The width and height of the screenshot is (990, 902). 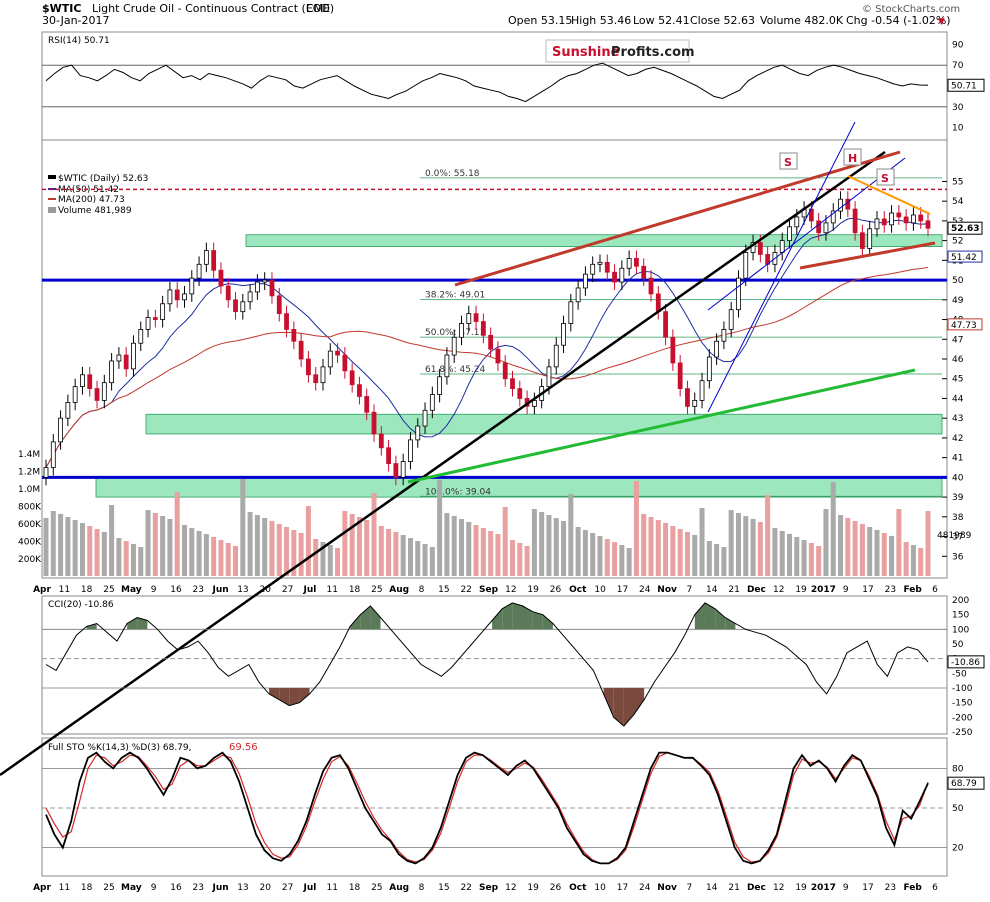 What do you see at coordinates (852, 158) in the screenshot?
I see `pattern-label: H` at bounding box center [852, 158].